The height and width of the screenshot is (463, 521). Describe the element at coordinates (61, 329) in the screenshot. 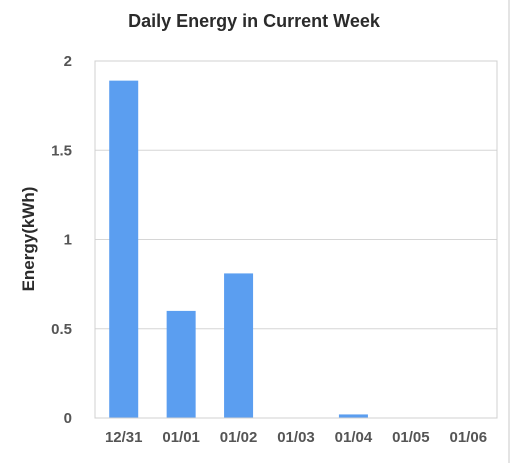

I see `y-tick-label: 0.5` at that location.